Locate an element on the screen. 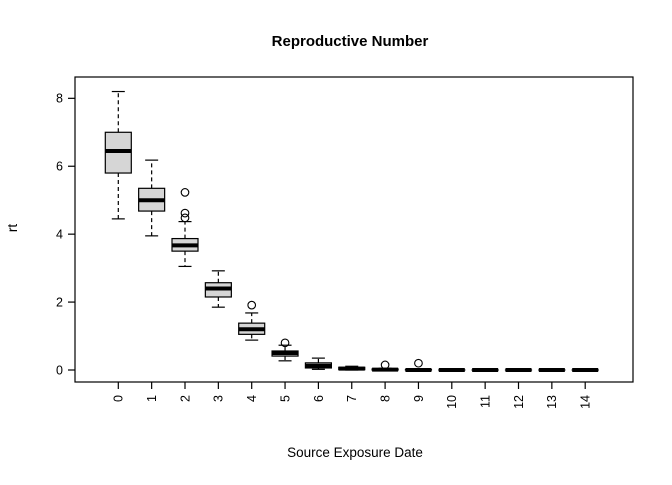 This screenshot has width=672, height=485. x-tick-label: 6 is located at coordinates (319, 398).